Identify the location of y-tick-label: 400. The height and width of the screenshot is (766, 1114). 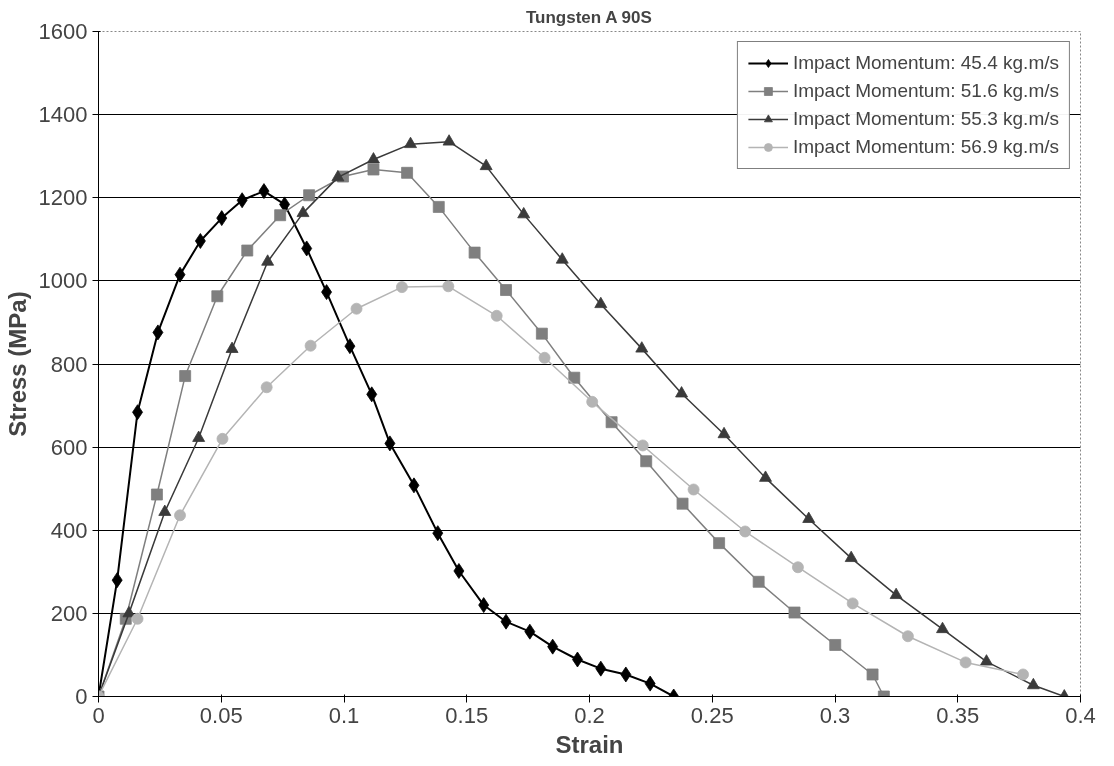
(69, 530).